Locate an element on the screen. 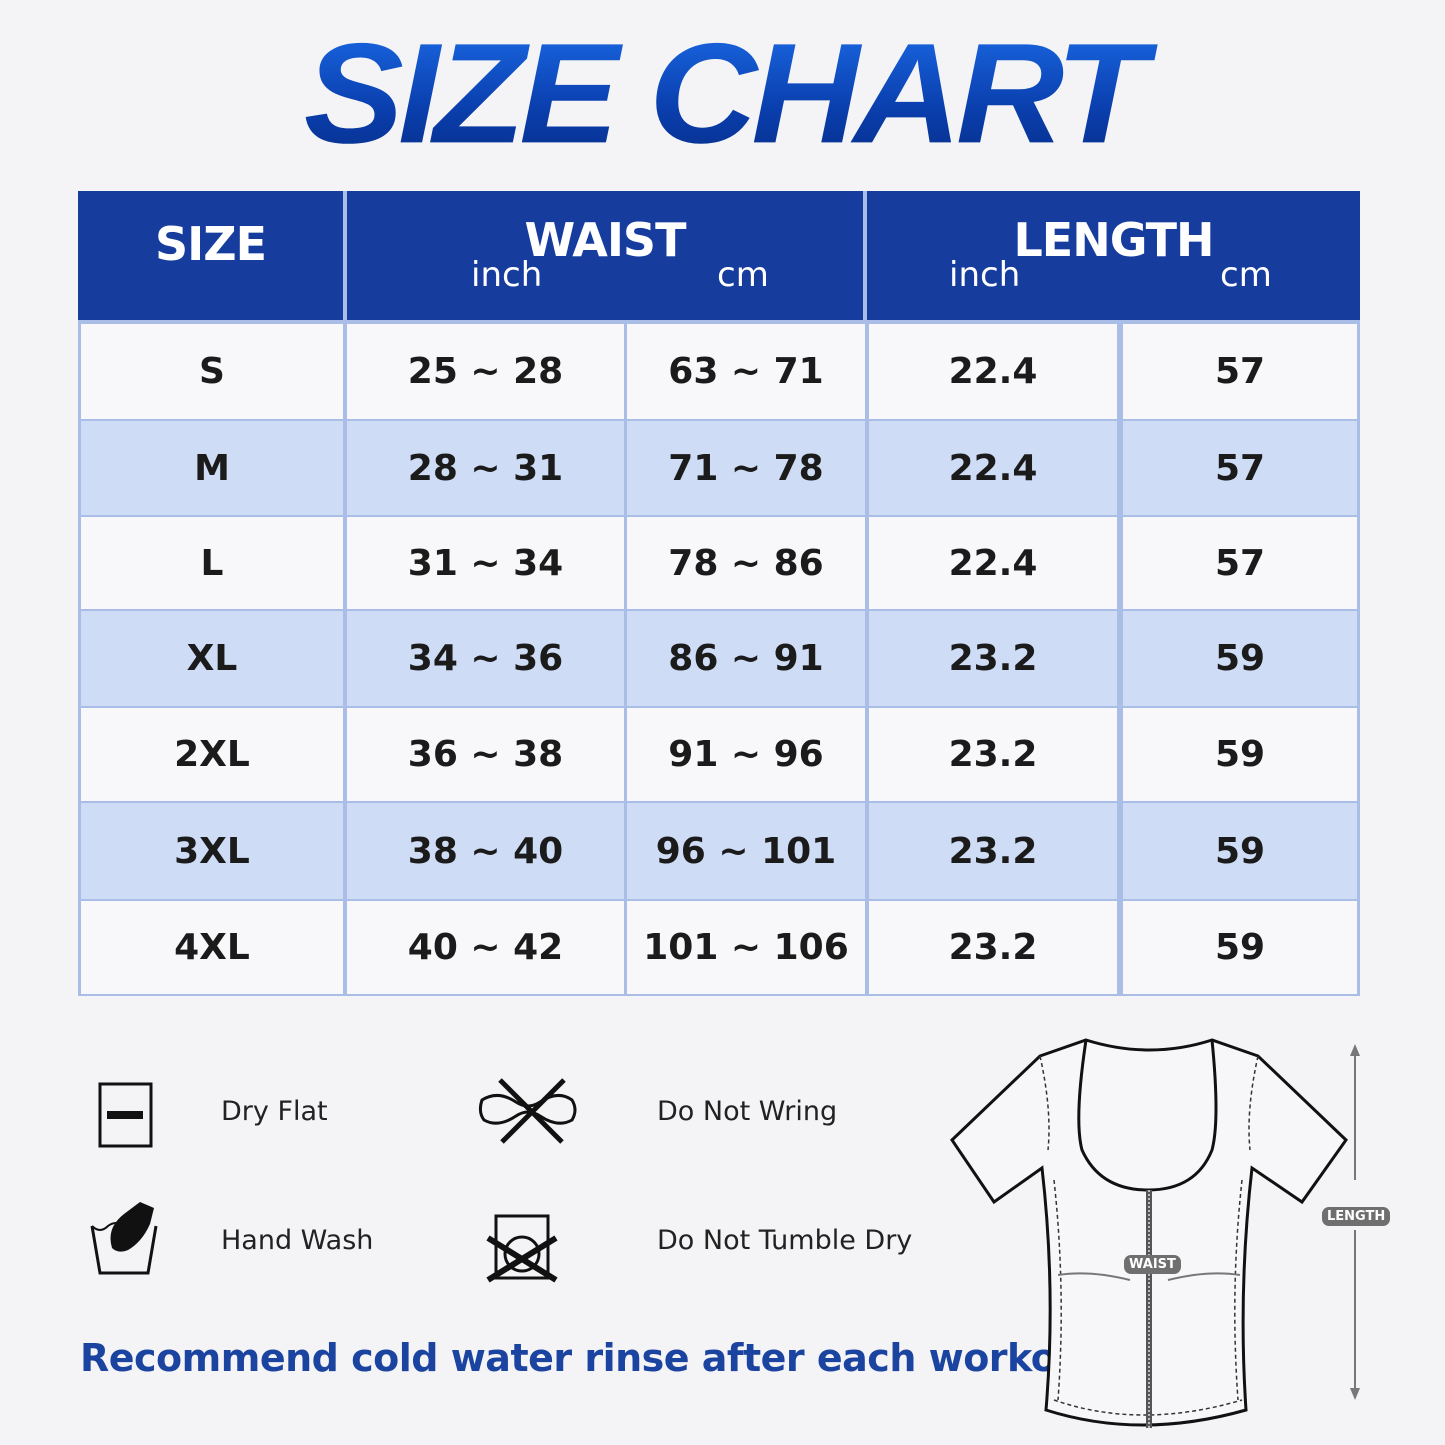  care-label-hand-wash: Hand Wash is located at coordinates (297, 1240).